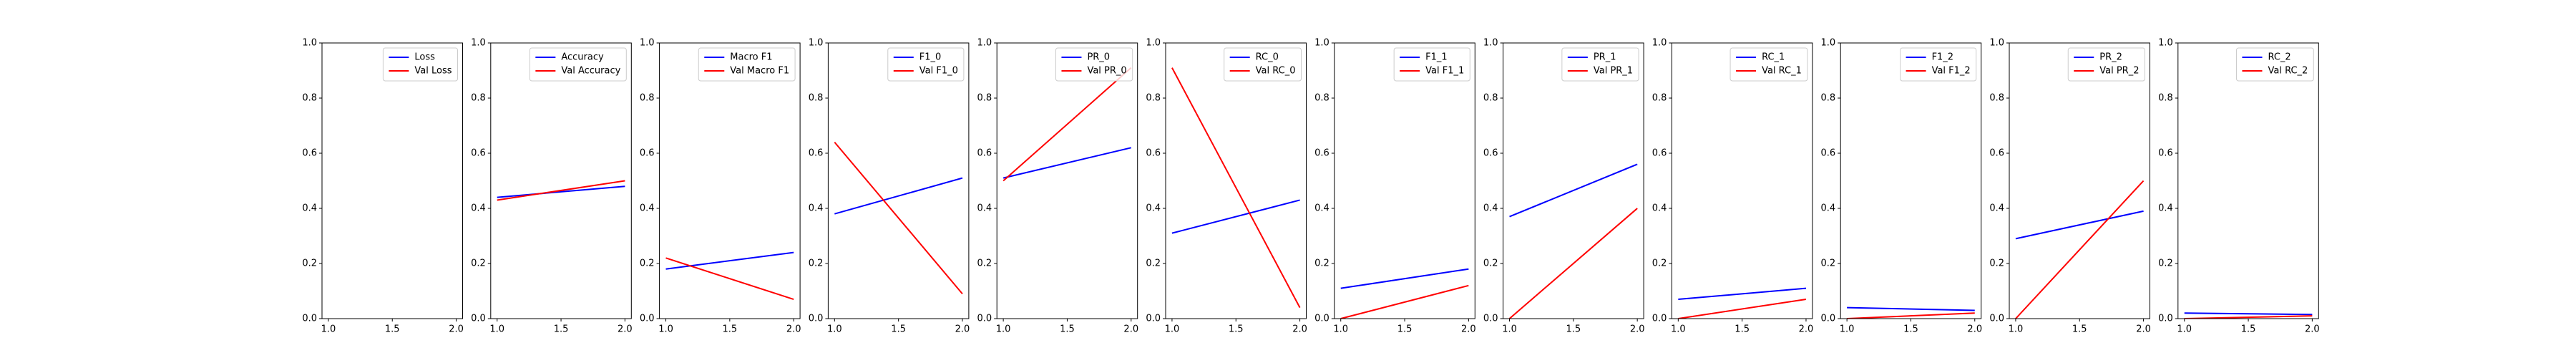  What do you see at coordinates (1267, 57) in the screenshot?
I see `legend-label: RC_0` at bounding box center [1267, 57].